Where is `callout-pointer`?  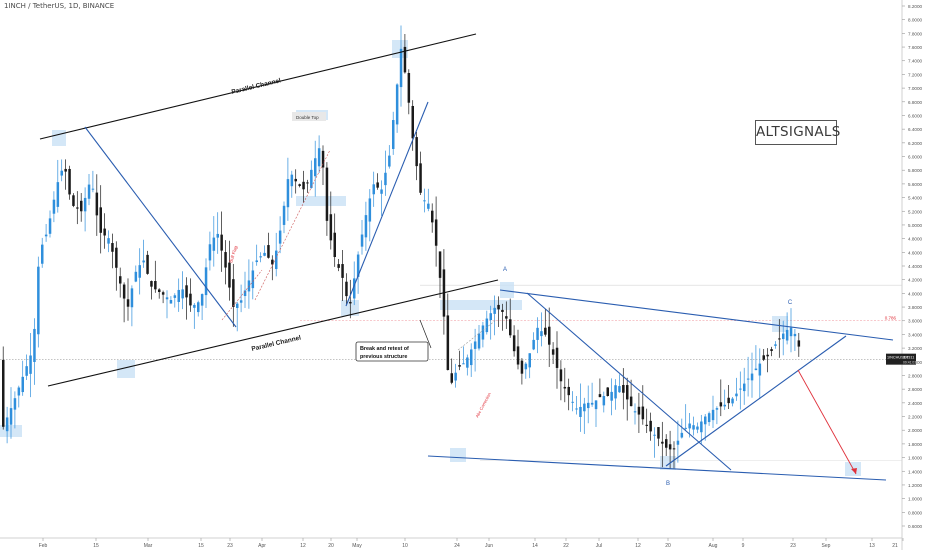
callout-pointer is located at coordinates (425, 334).